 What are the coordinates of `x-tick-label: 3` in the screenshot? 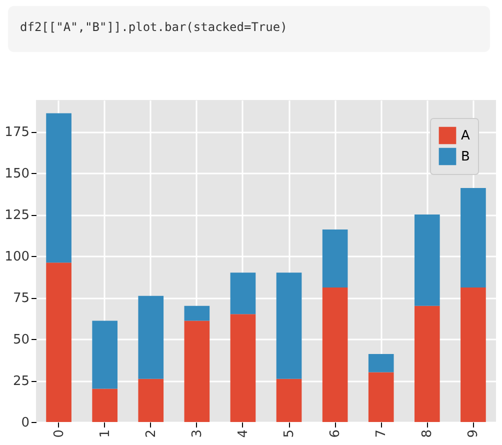 It's located at (197, 434).